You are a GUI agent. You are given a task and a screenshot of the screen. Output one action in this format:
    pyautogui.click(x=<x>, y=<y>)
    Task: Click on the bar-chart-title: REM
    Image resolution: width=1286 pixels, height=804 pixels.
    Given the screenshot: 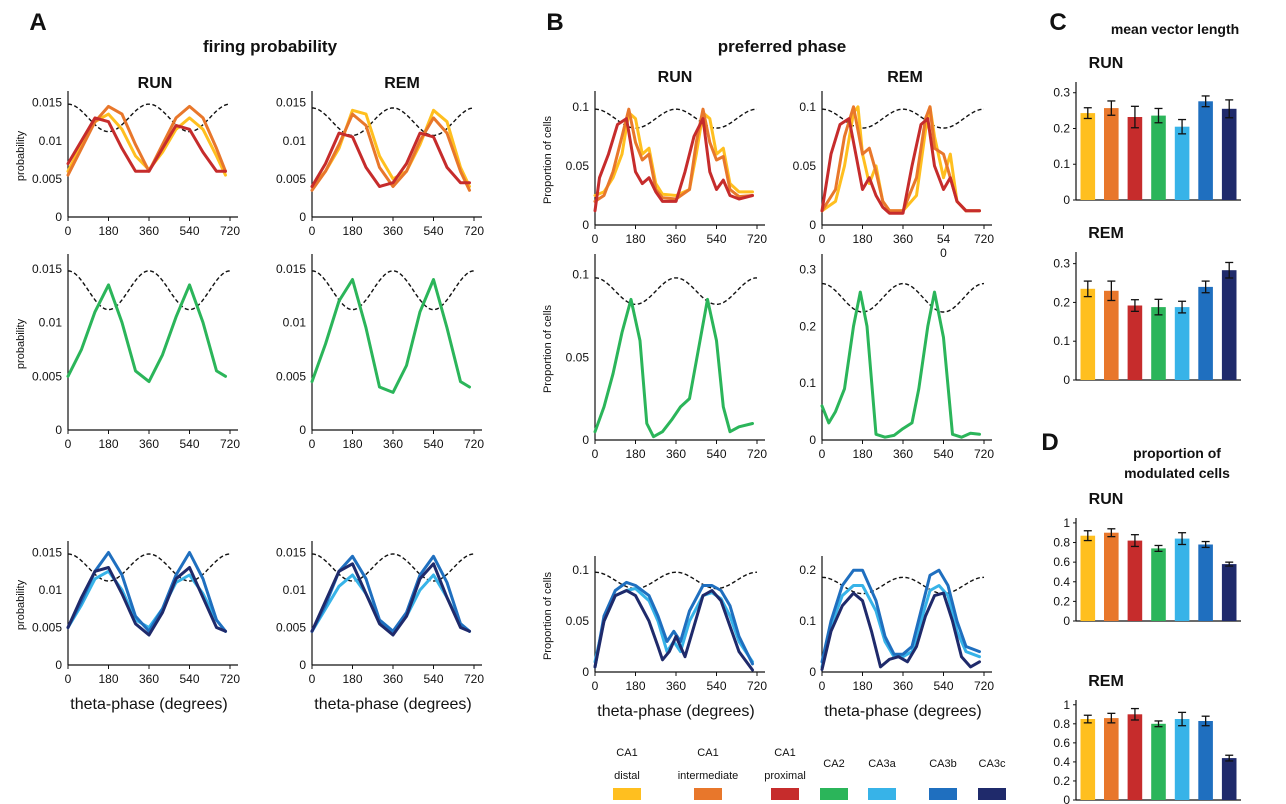 What is the action you would take?
    pyautogui.click(x=1106, y=681)
    